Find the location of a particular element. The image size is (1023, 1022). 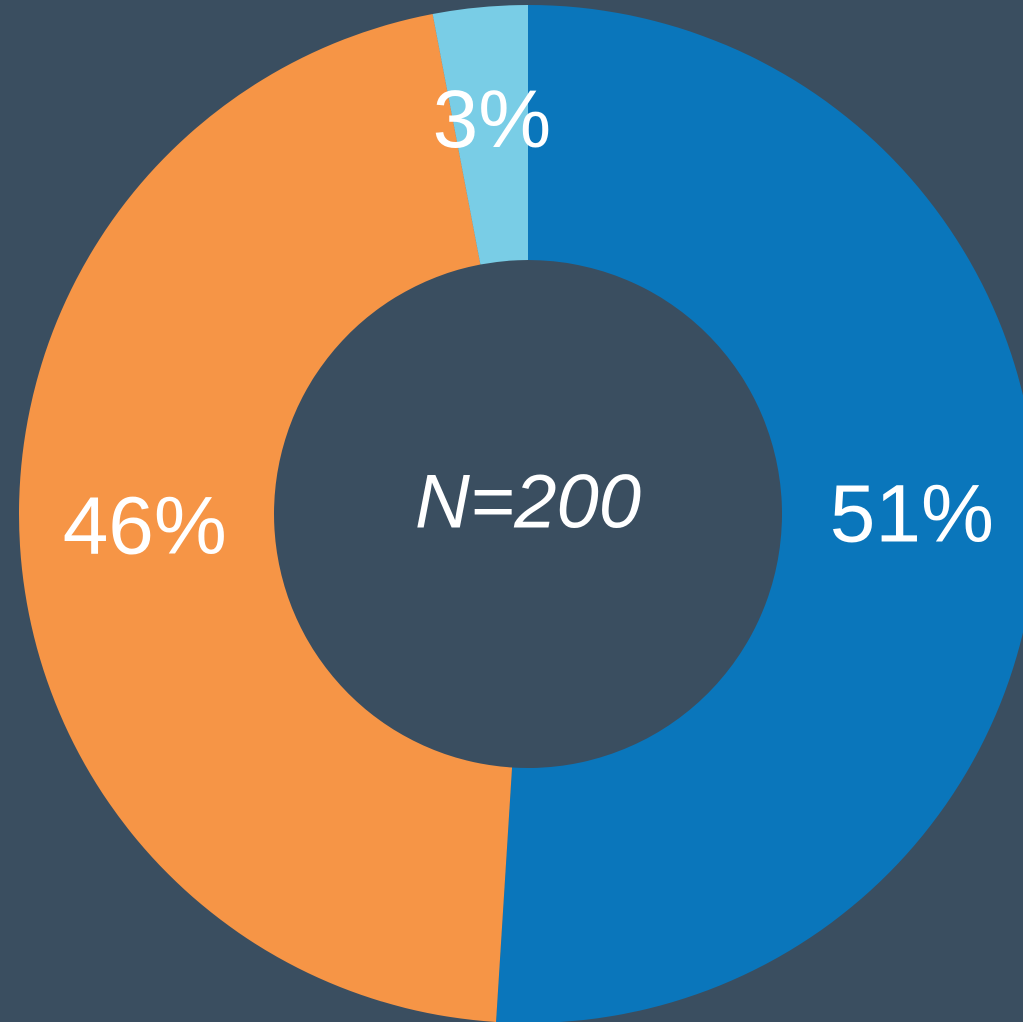

value-label: 3% is located at coordinates (492, 119).